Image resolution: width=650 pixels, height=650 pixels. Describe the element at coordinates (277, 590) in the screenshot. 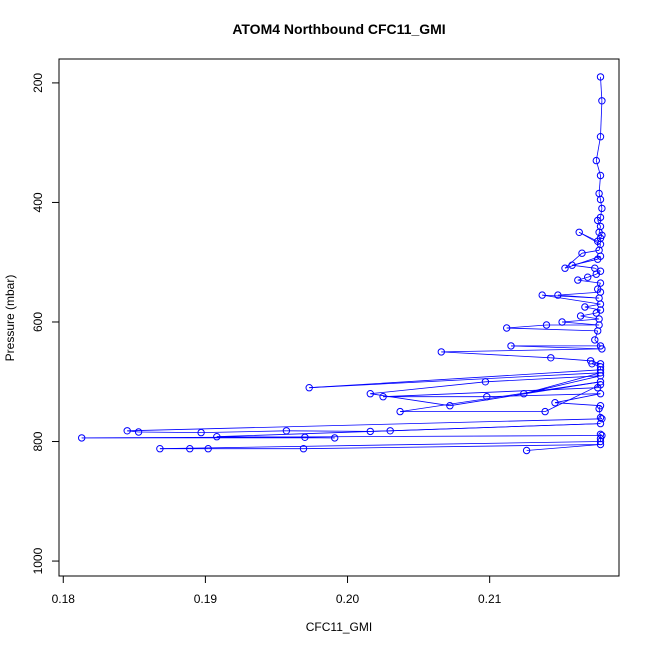

I see `x-axis: 0.18 0.19 0.20 0.21` at that location.